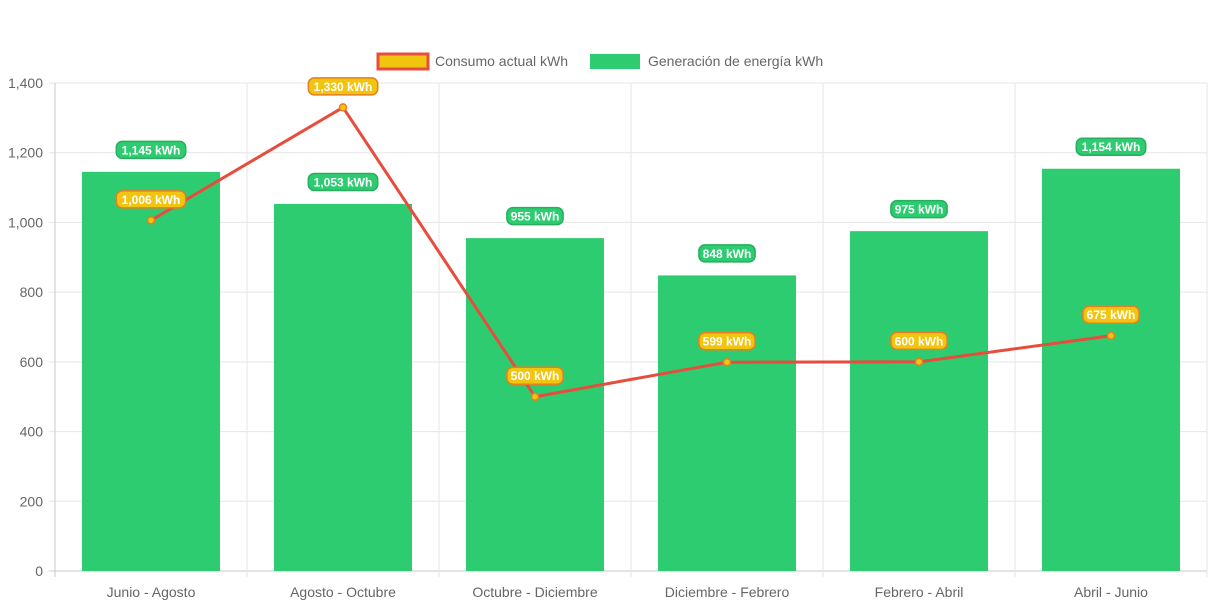  I want to click on bar-data-label: 975 kWh, so click(919, 209).